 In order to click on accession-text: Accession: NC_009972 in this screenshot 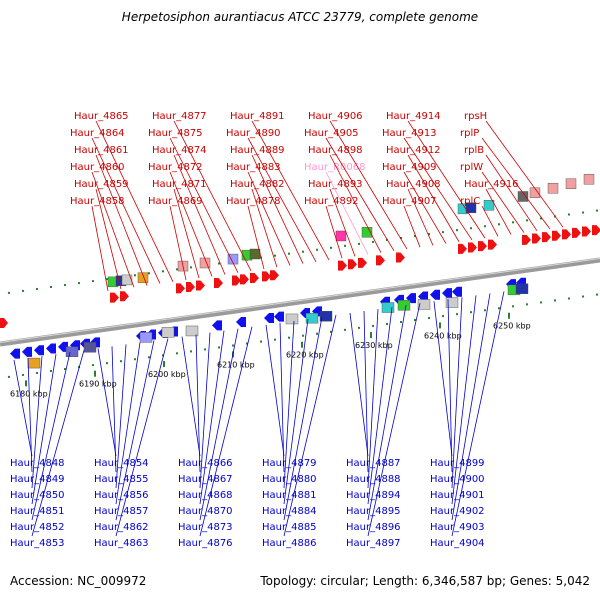, I will do `click(78, 581)`.